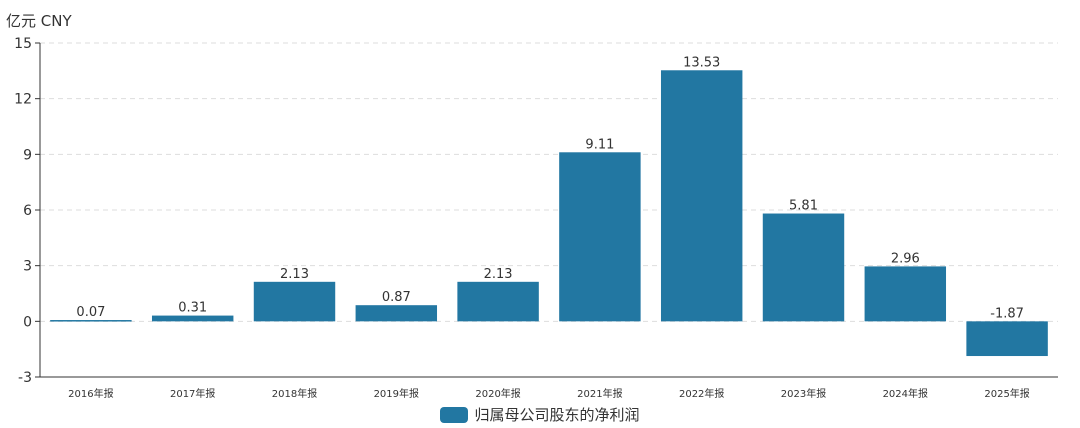  What do you see at coordinates (803, 393) in the screenshot?
I see `x-tick-label: 2023年报` at bounding box center [803, 393].